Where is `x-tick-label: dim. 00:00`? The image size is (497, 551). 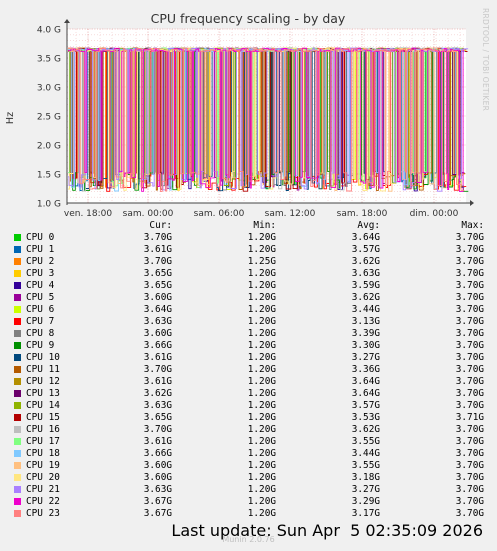
x-tick-label: dim. 00:00 is located at coordinates (434, 213).